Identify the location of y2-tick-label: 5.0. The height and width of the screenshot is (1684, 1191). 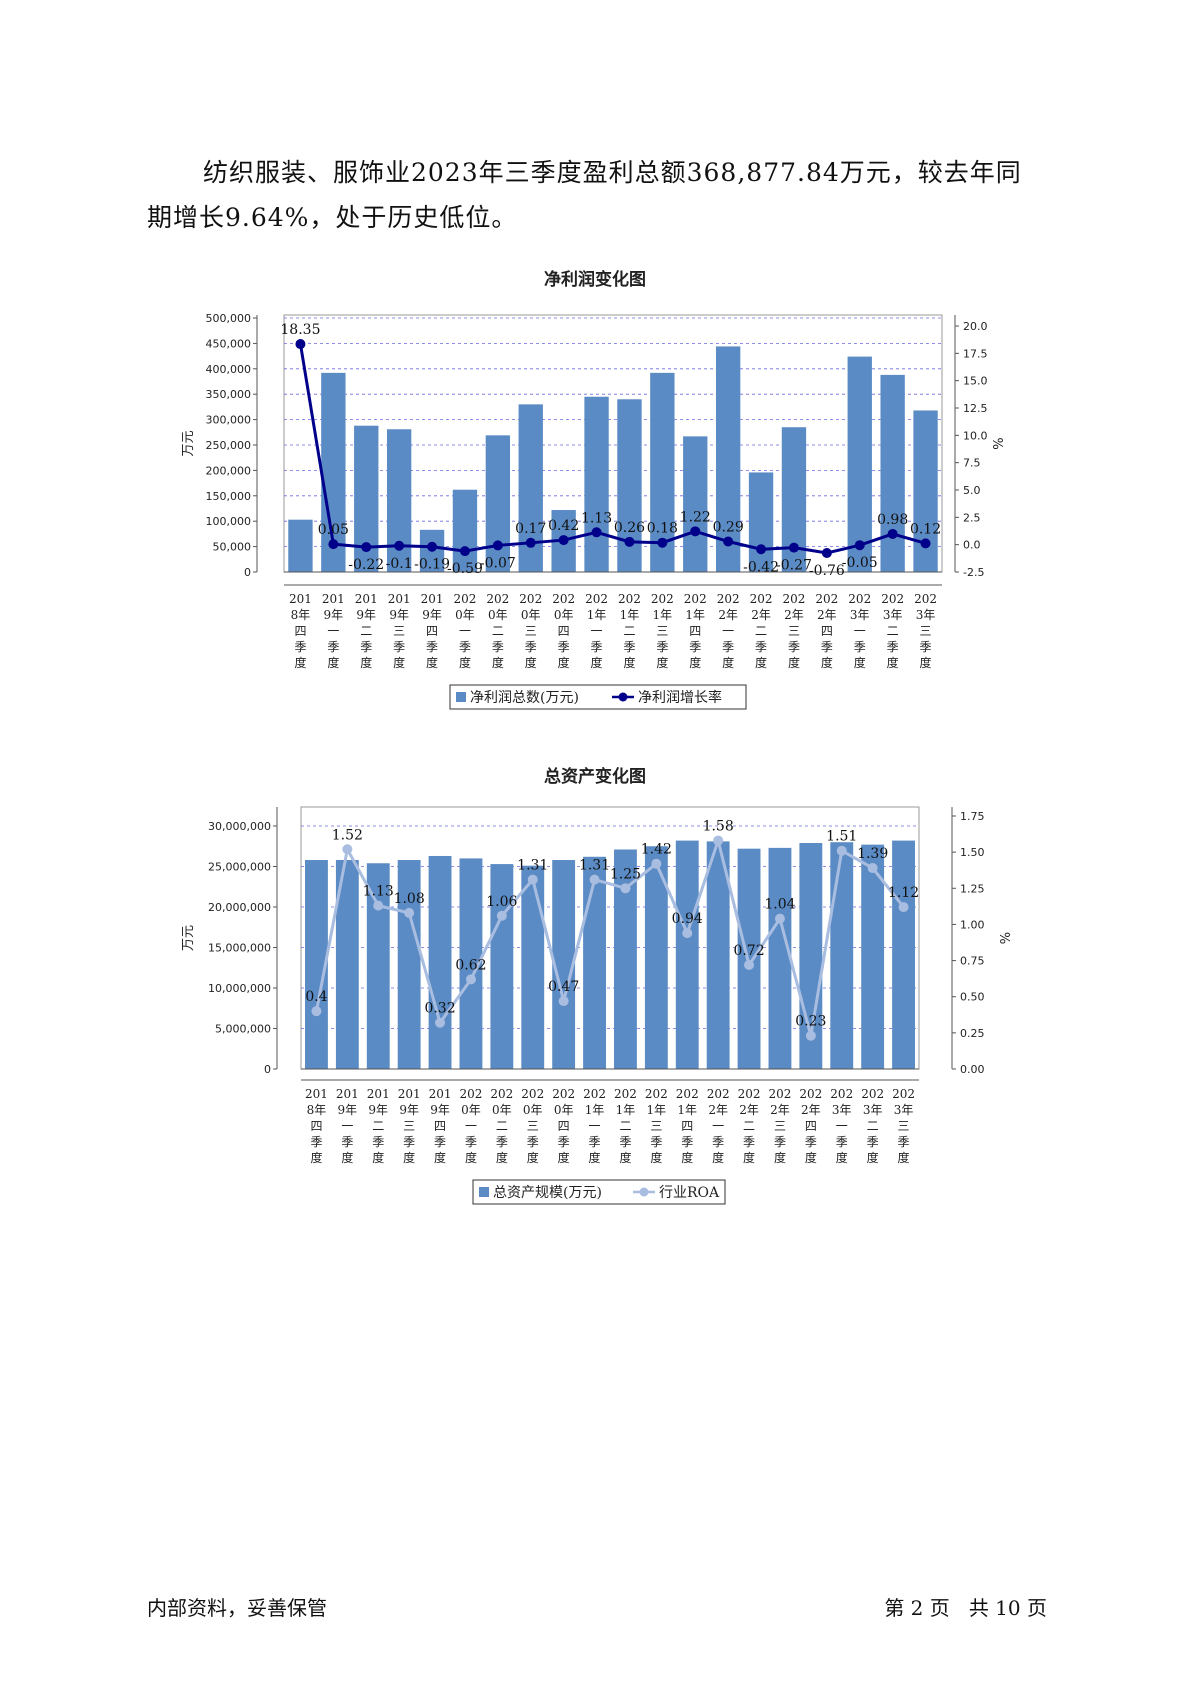
(972, 490).